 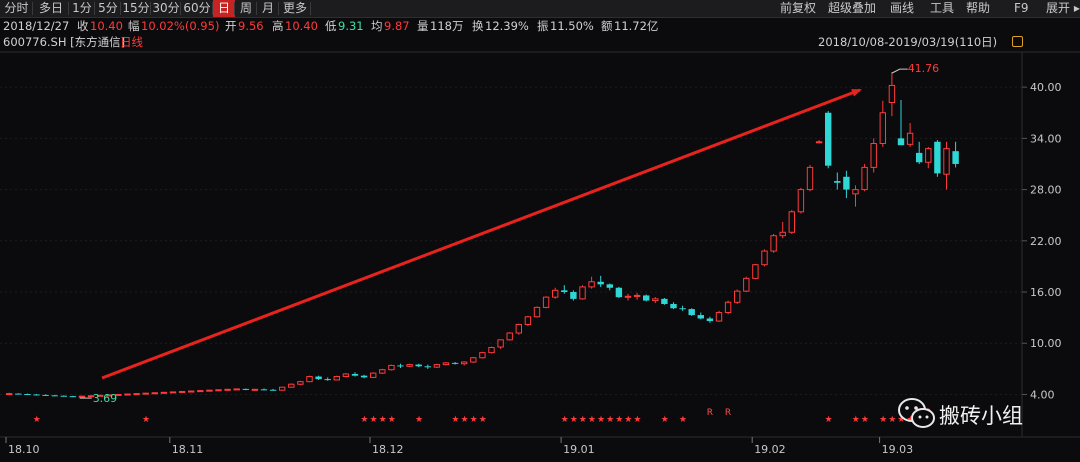 I want to click on tool-3: 工具, so click(x=942, y=8).